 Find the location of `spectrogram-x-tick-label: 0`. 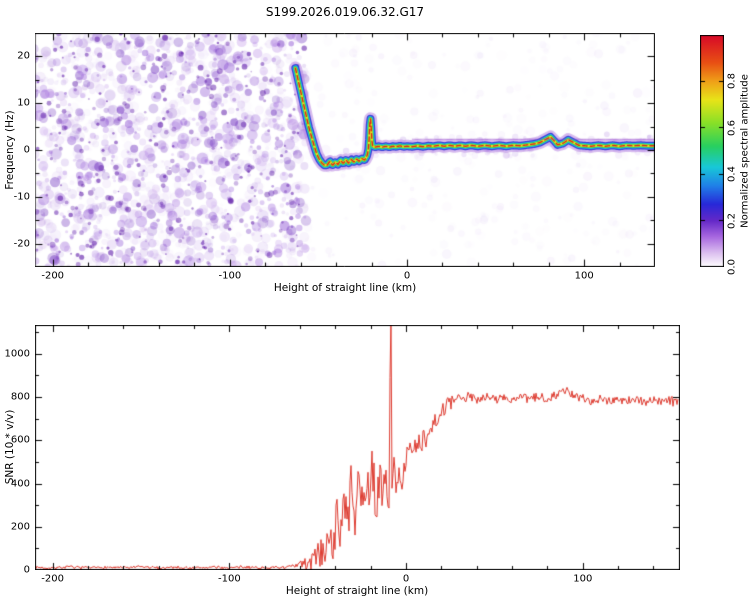

spectrogram-x-tick-label: 0 is located at coordinates (407, 276).